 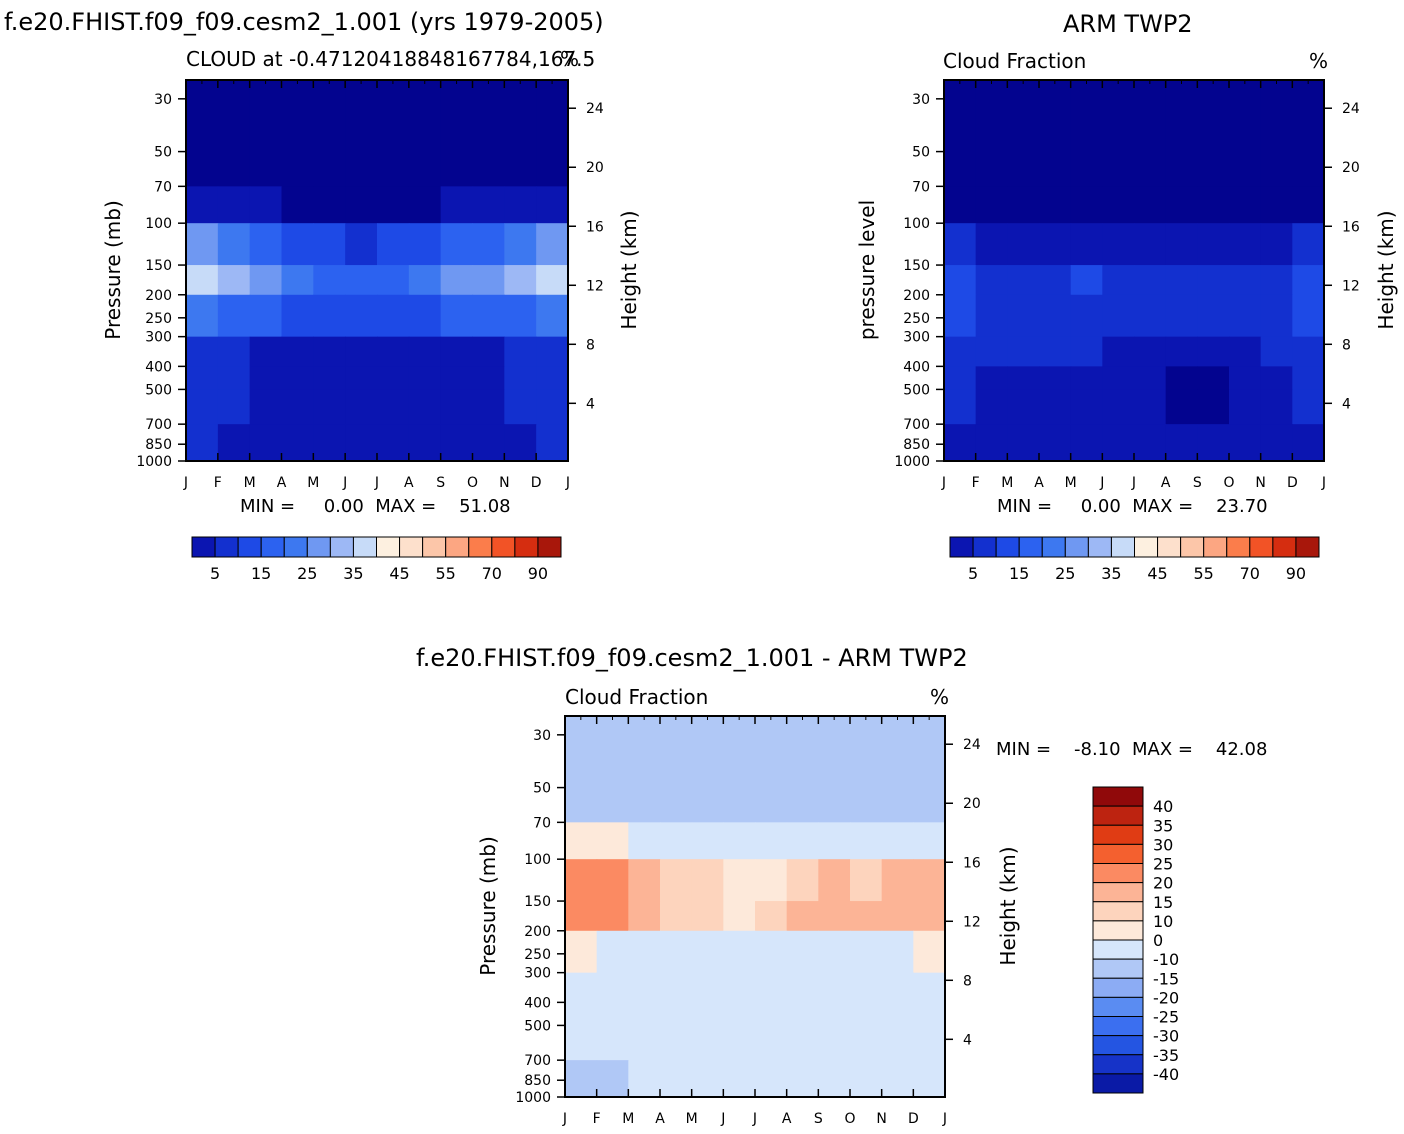 What do you see at coordinates (1157, 573) in the screenshot?
I see `colorbar-label: 45` at bounding box center [1157, 573].